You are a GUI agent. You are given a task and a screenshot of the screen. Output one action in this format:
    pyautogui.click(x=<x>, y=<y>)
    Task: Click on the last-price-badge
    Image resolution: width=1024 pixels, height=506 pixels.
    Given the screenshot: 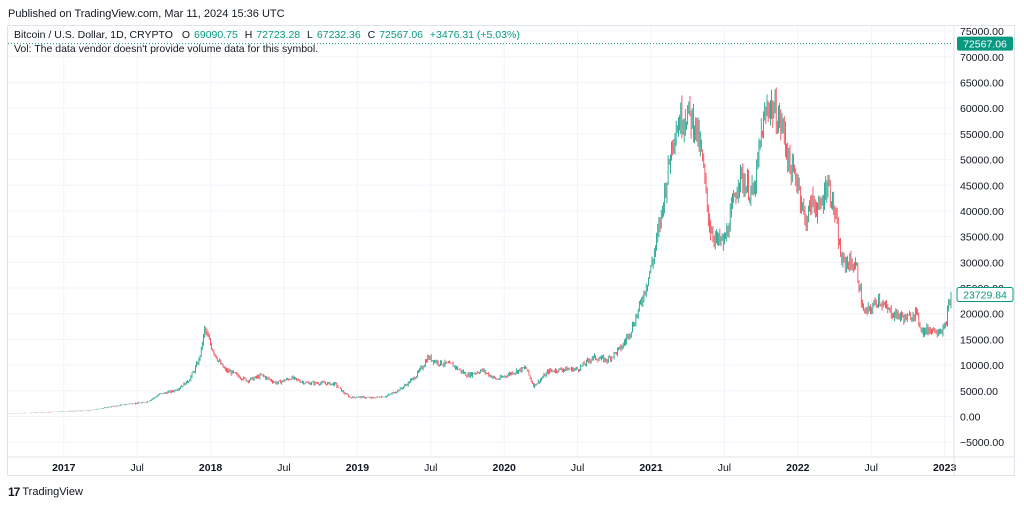 What is the action you would take?
    pyautogui.click(x=985, y=43)
    